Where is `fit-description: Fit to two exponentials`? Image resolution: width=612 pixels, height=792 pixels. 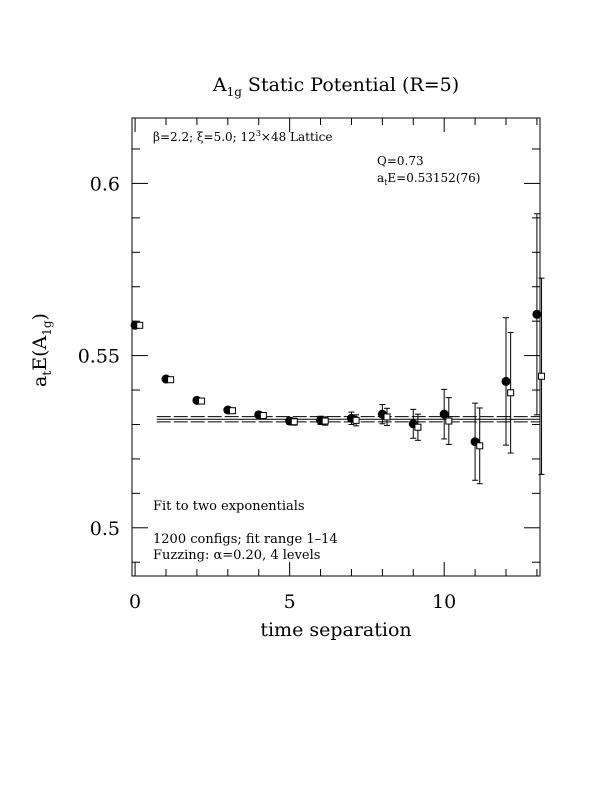
fit-description: Fit to two exponentials is located at coordinates (229, 506).